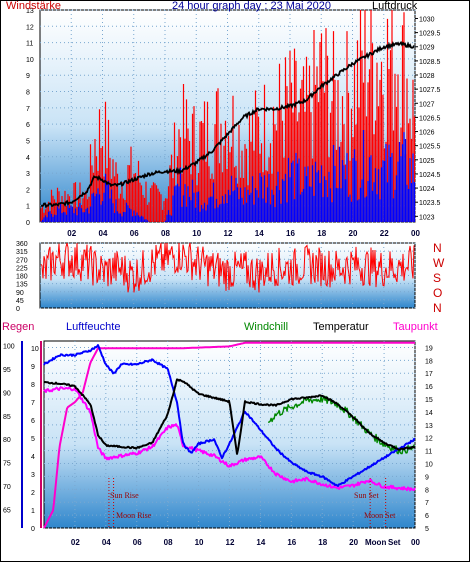 The width and height of the screenshot is (470, 562). Describe the element at coordinates (29, 44) in the screenshot. I see `wind-tick-label: 11` at that location.